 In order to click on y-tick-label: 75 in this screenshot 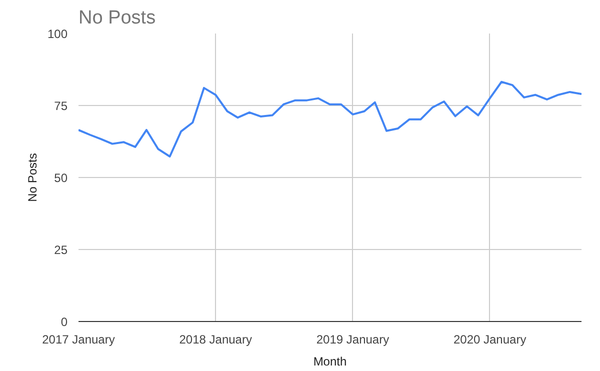, I will do `click(61, 106)`.